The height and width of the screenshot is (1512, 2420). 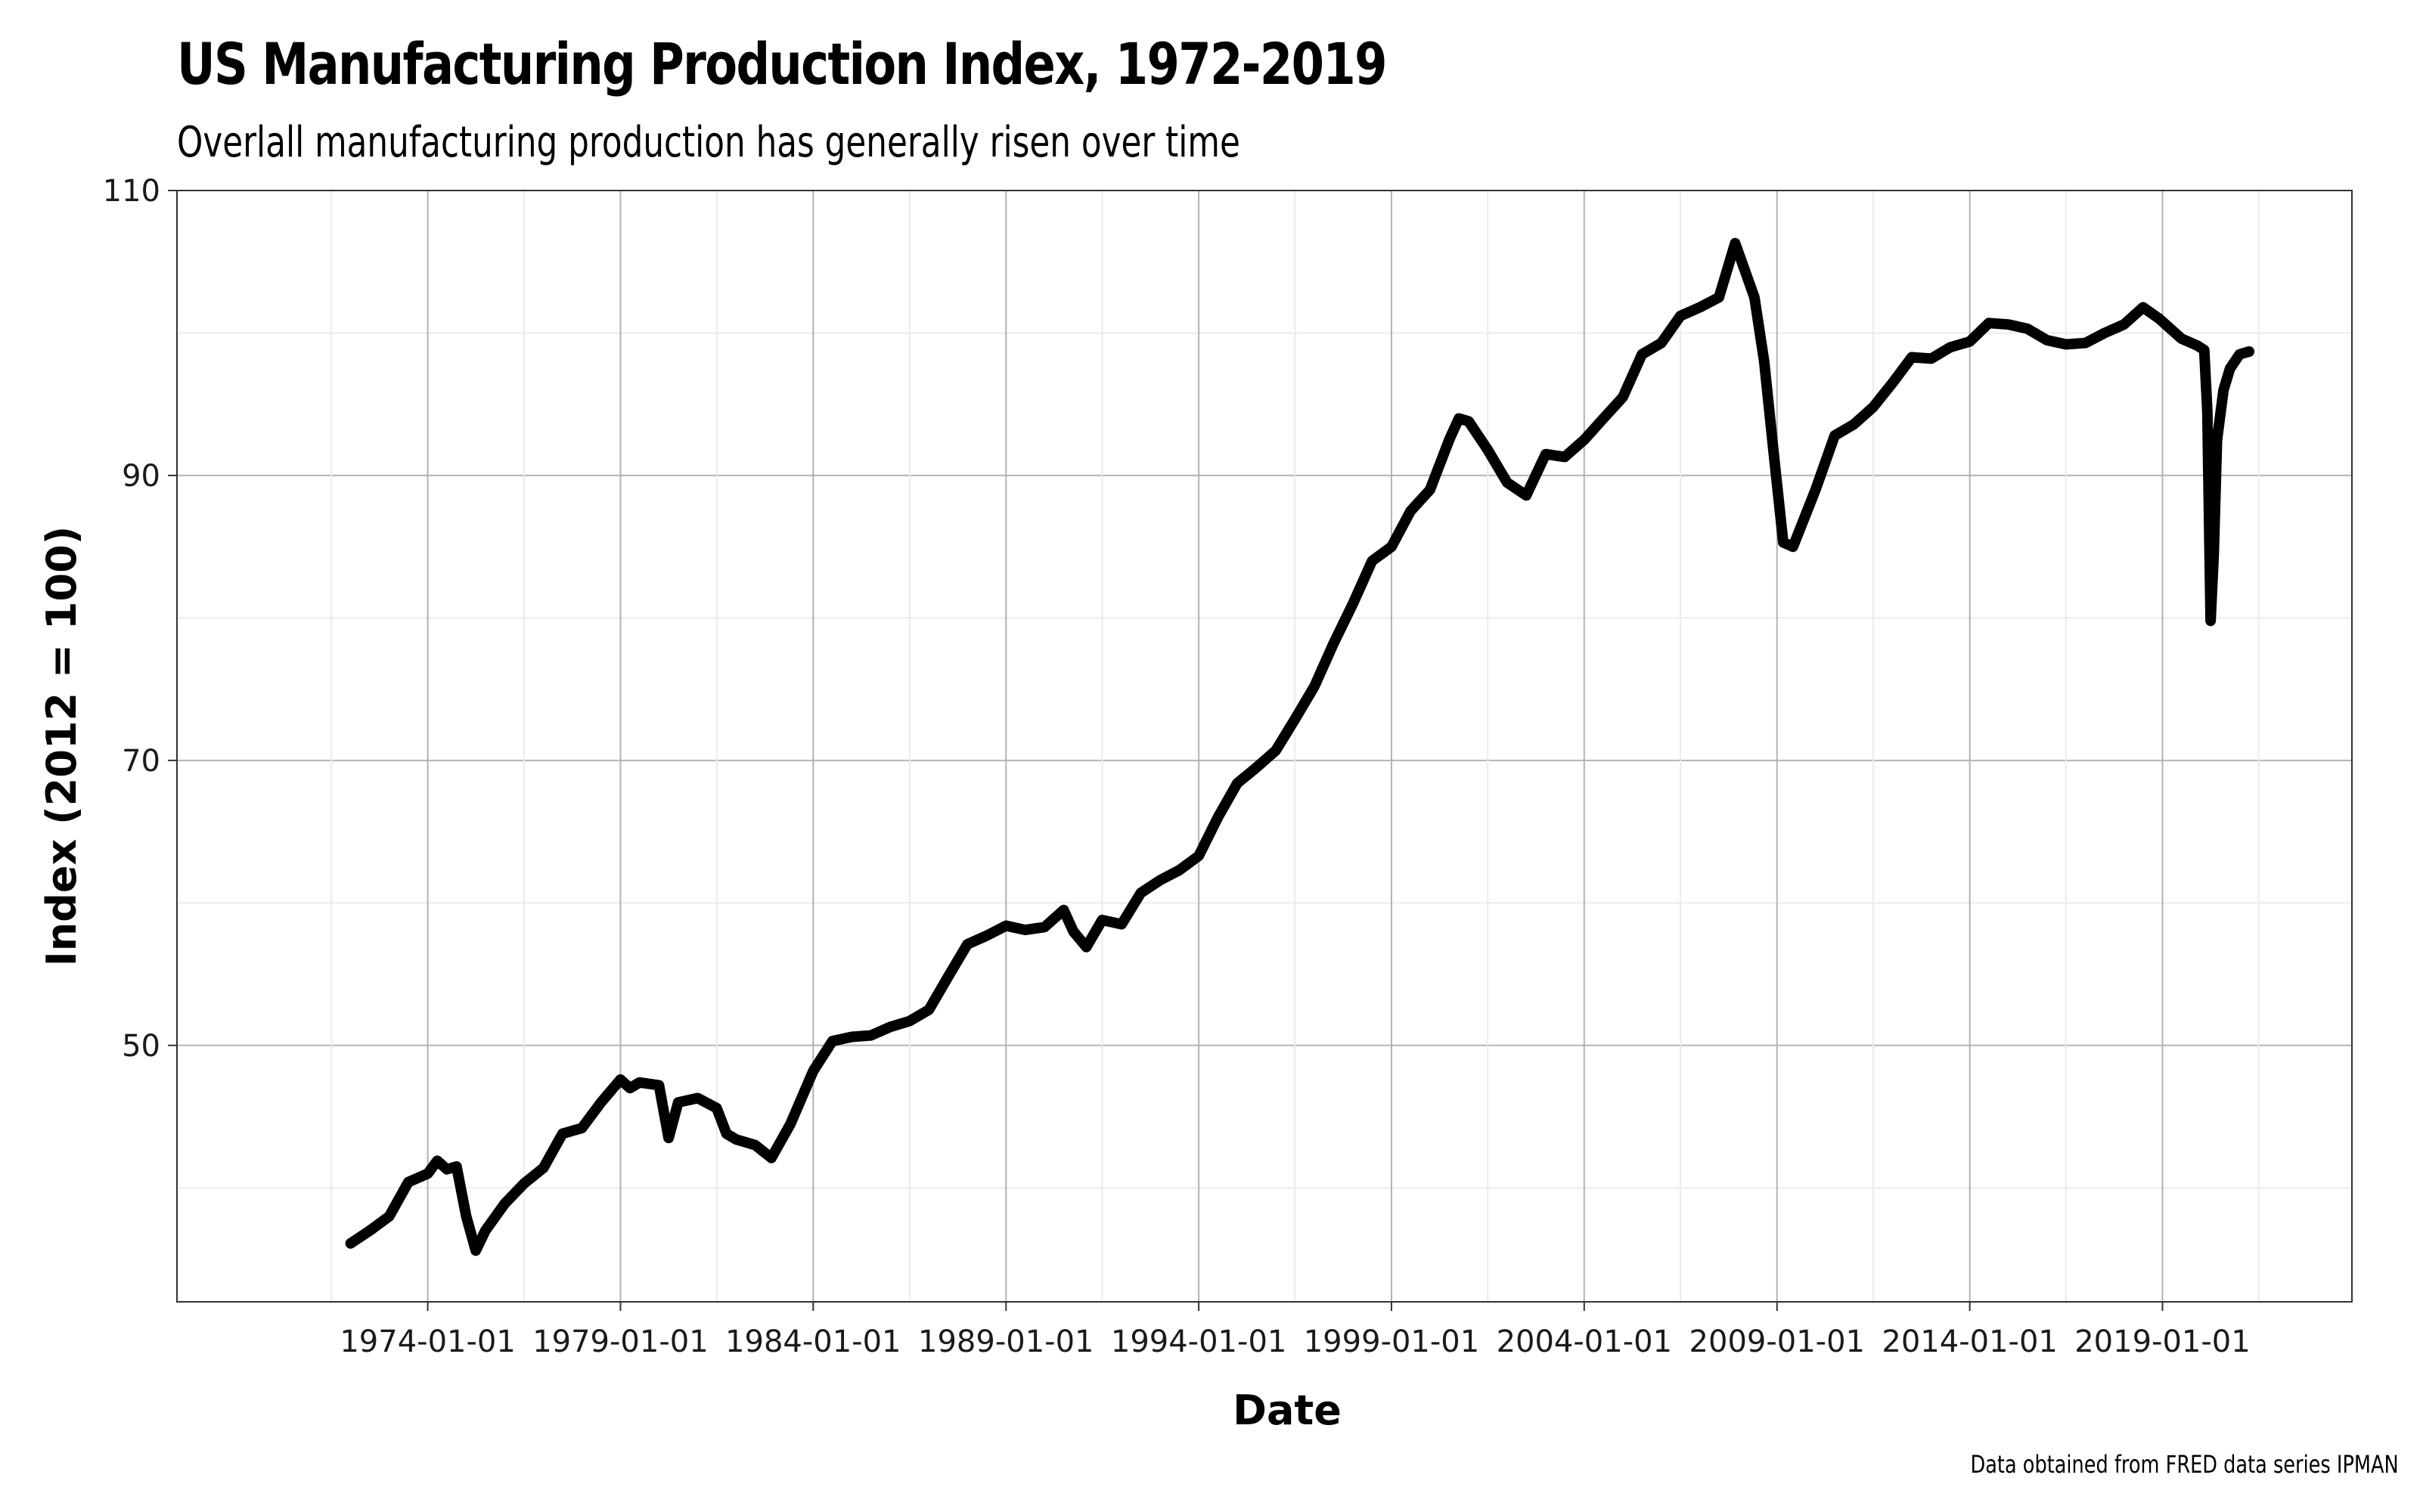 What do you see at coordinates (1391, 1342) in the screenshot?
I see `x-tick-label: 1999-01-01` at bounding box center [1391, 1342].